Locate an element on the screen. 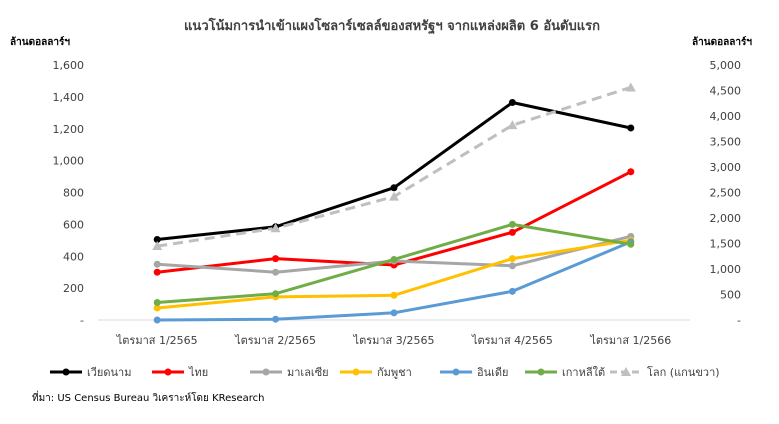 Image resolution: width=779 pixels, height=424 pixels. right-tick-label: 2,500 is located at coordinates (726, 193).